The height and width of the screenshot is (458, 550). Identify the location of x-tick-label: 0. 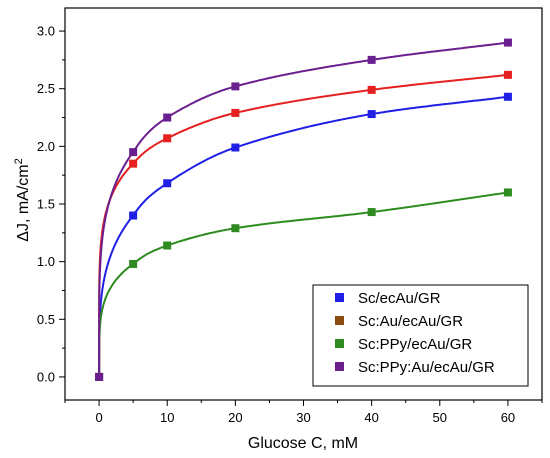
(98, 417).